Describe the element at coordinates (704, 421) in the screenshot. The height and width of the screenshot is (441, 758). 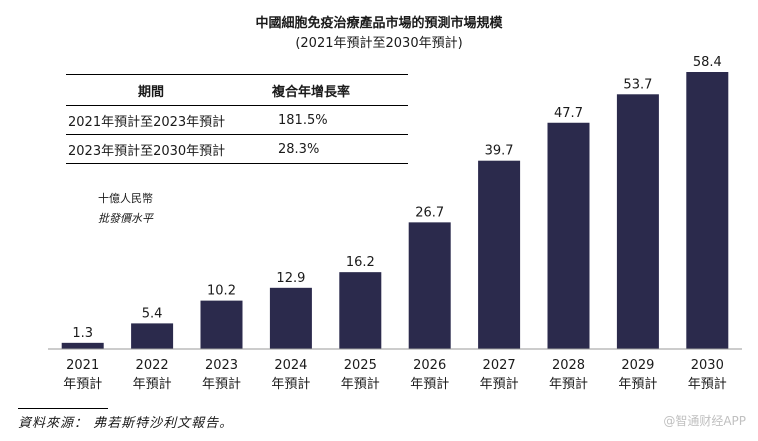
I see `watermark: @智通财经APP` at that location.